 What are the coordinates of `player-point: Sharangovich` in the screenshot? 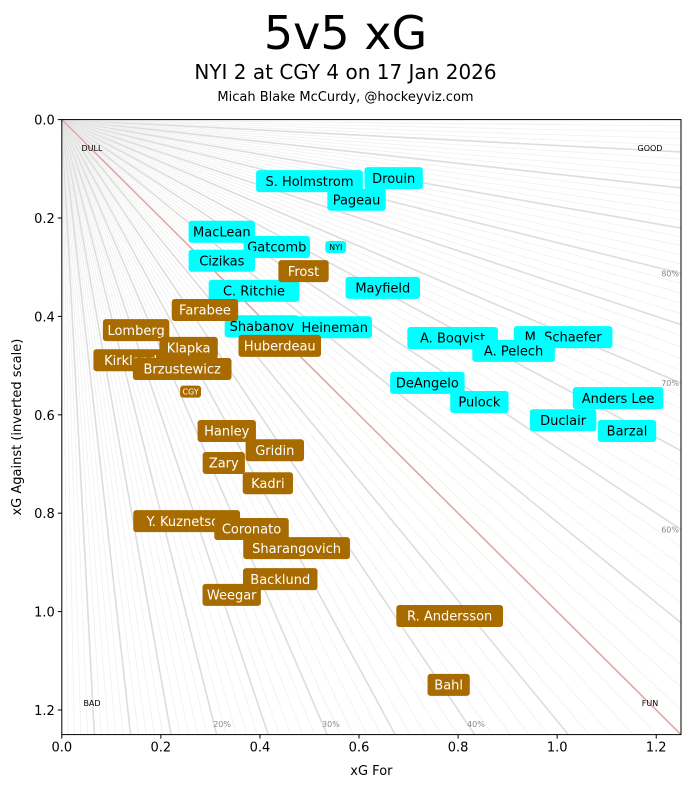 It's located at (296, 548).